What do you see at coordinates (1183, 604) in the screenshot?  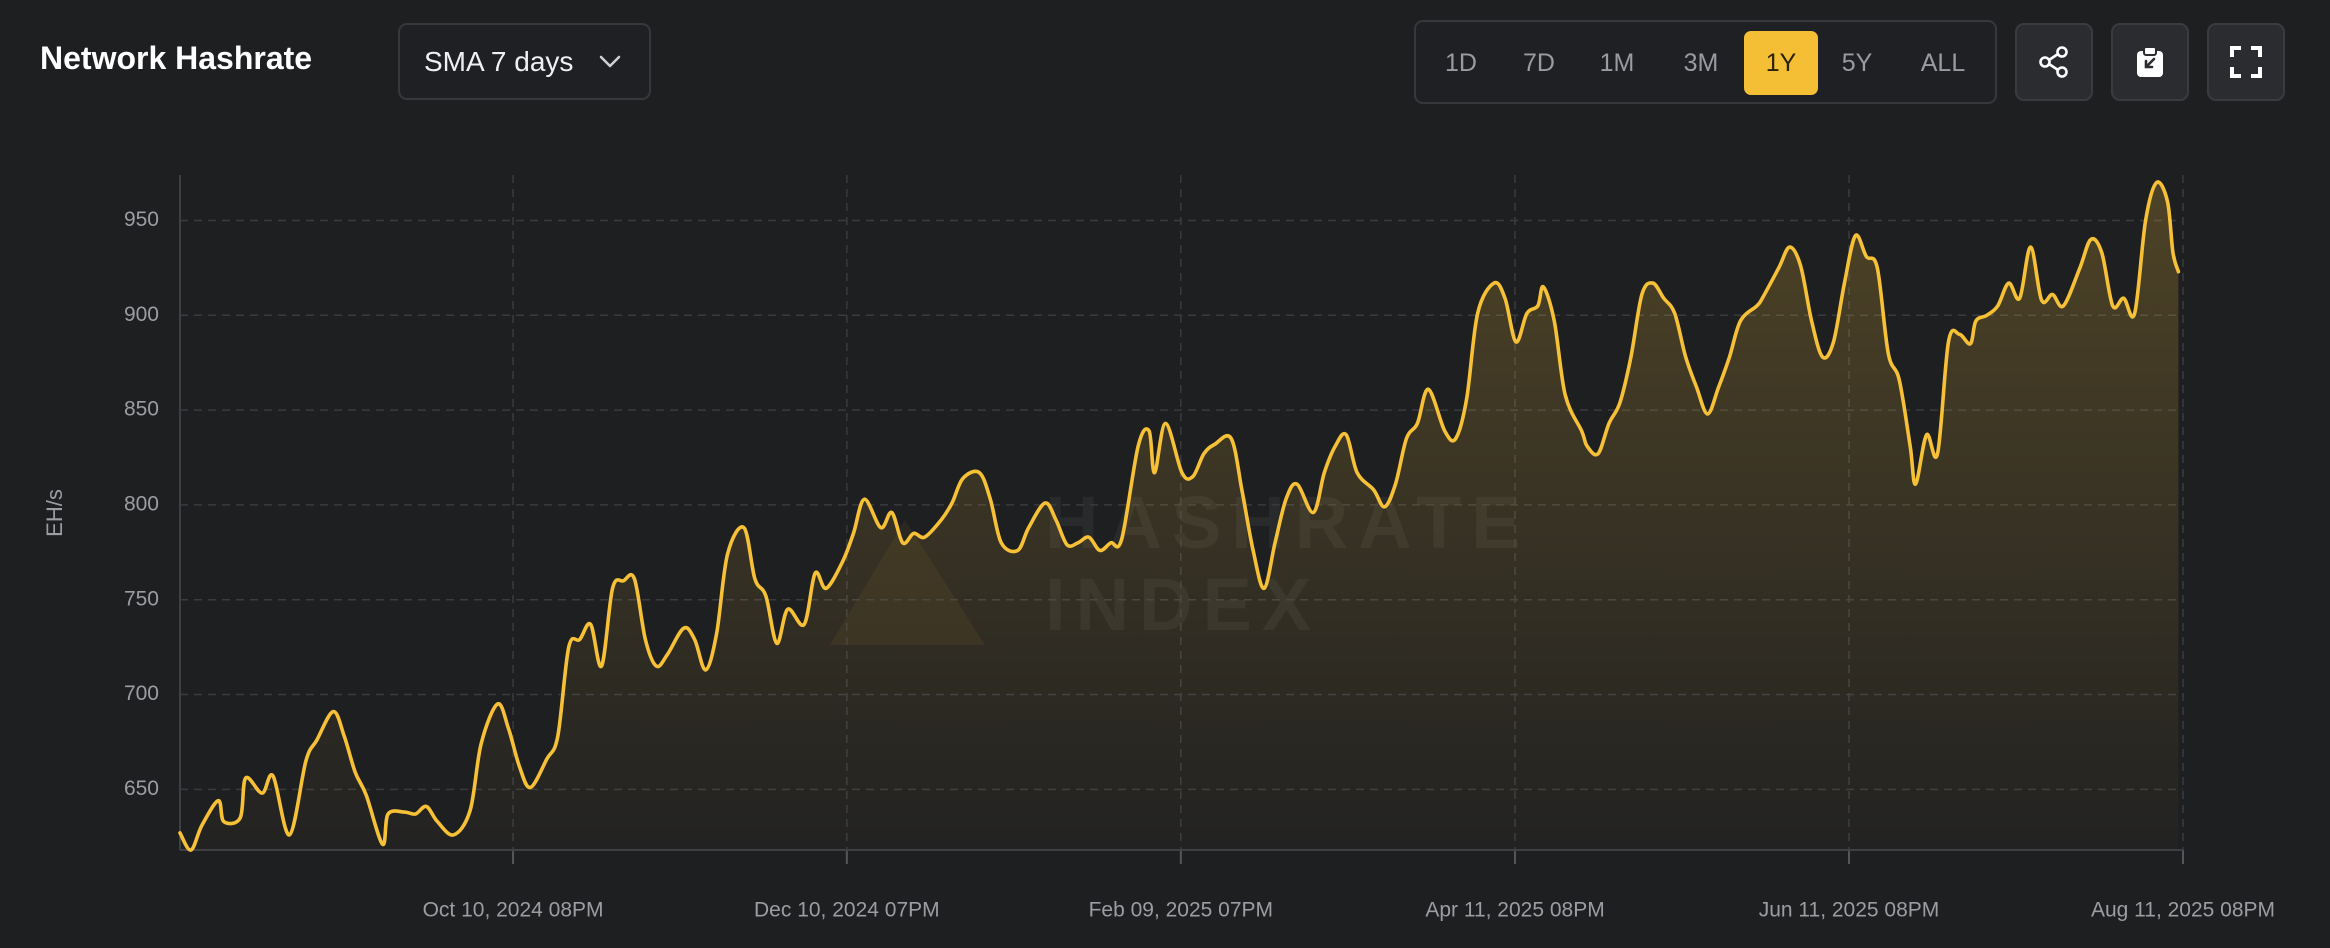 I see `watermark-text: INDEX` at bounding box center [1183, 604].